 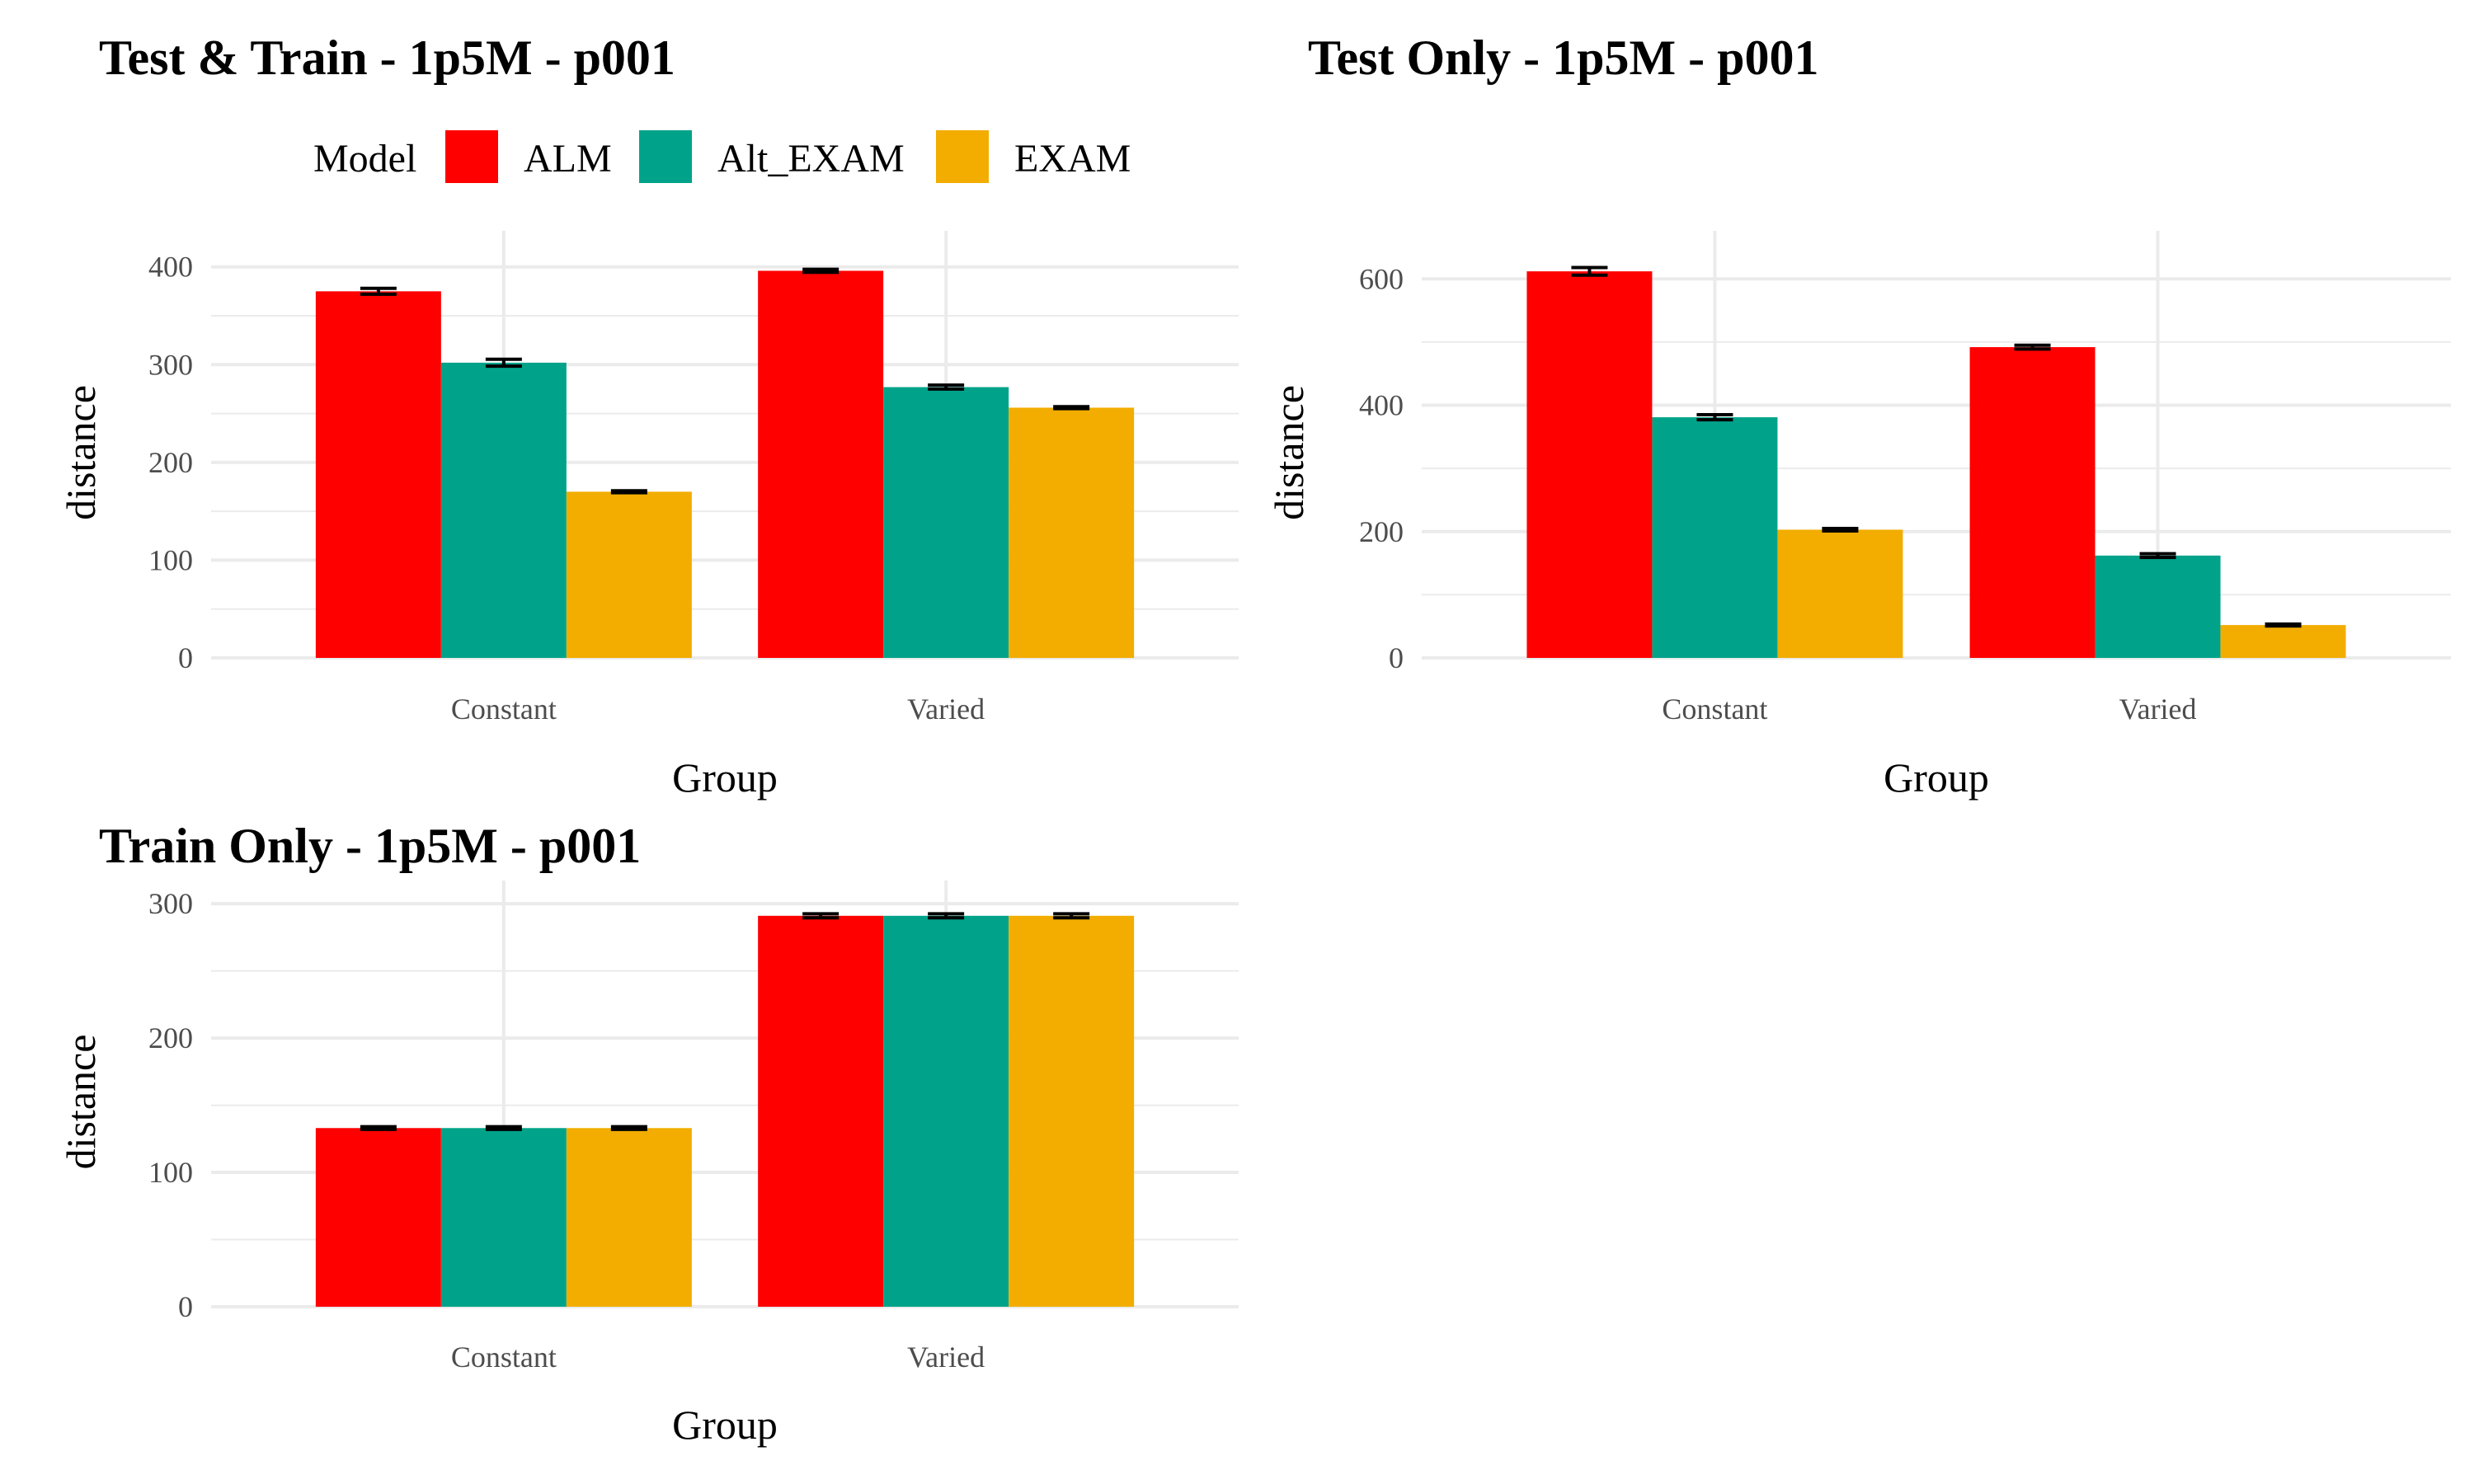 What do you see at coordinates (1381, 278) in the screenshot?
I see `y-tick-label: 600` at bounding box center [1381, 278].